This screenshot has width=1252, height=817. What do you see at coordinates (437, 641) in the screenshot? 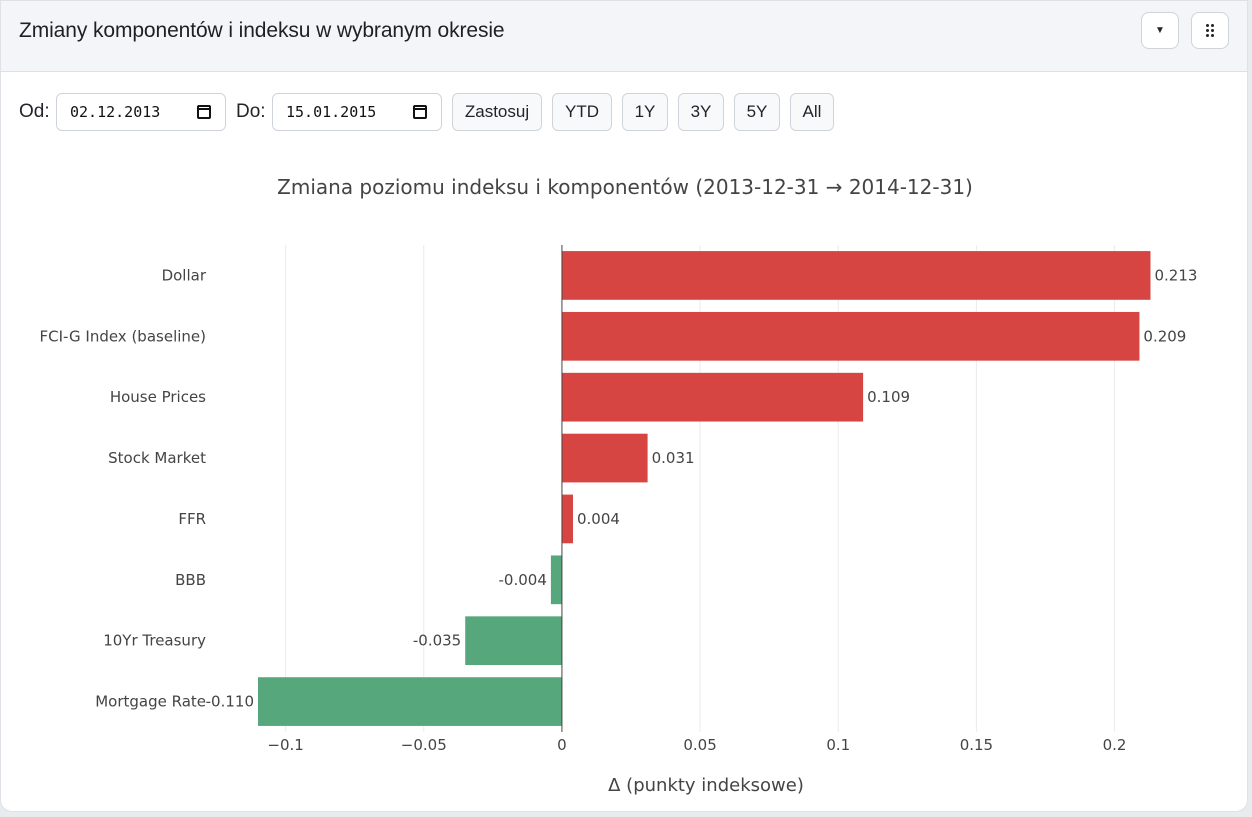
I see `value-label: -0.035` at bounding box center [437, 641].